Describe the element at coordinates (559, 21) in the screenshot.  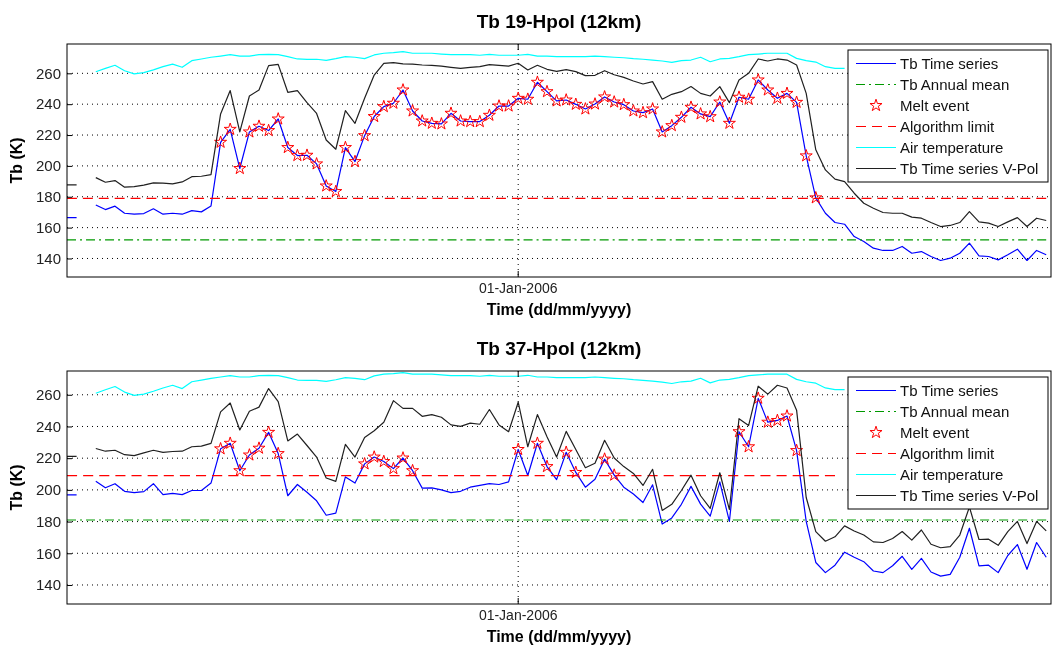
I see `chart-title: Tb 19-Hpol (12km)` at that location.